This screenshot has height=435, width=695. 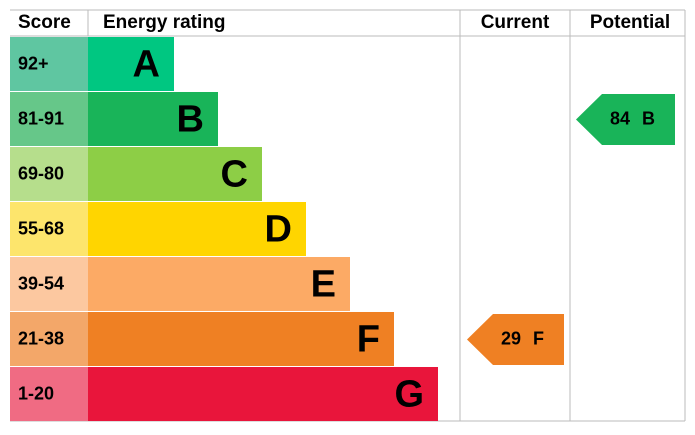 I want to click on score-label: 21-38, so click(x=41, y=338).